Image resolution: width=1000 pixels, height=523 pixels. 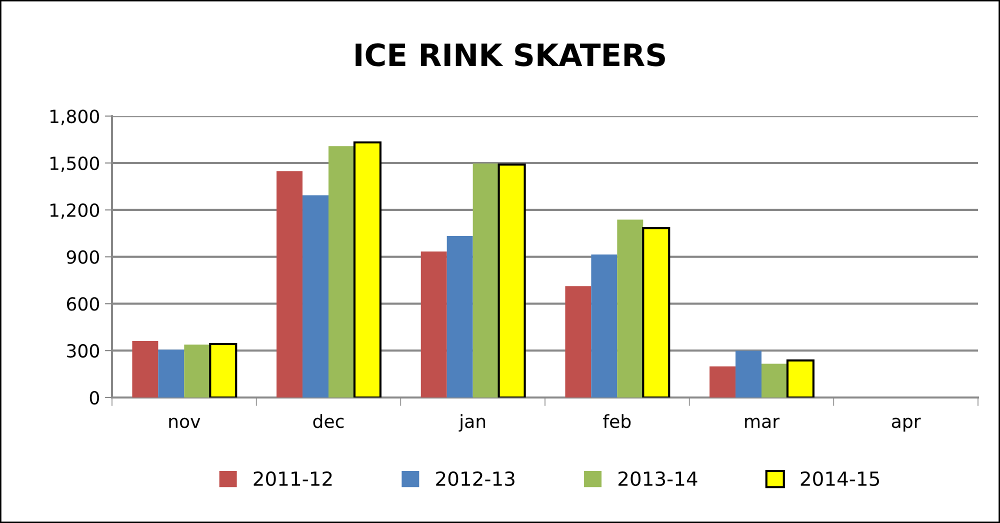 What do you see at coordinates (510, 54) in the screenshot?
I see `chart-title: ICE RINK SKATERS` at bounding box center [510, 54].